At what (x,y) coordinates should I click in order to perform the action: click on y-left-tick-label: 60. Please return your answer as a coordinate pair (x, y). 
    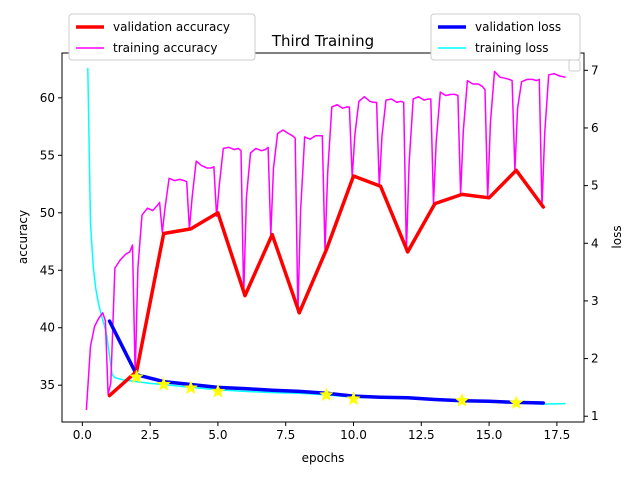
    Looking at the image, I should click on (47, 98).